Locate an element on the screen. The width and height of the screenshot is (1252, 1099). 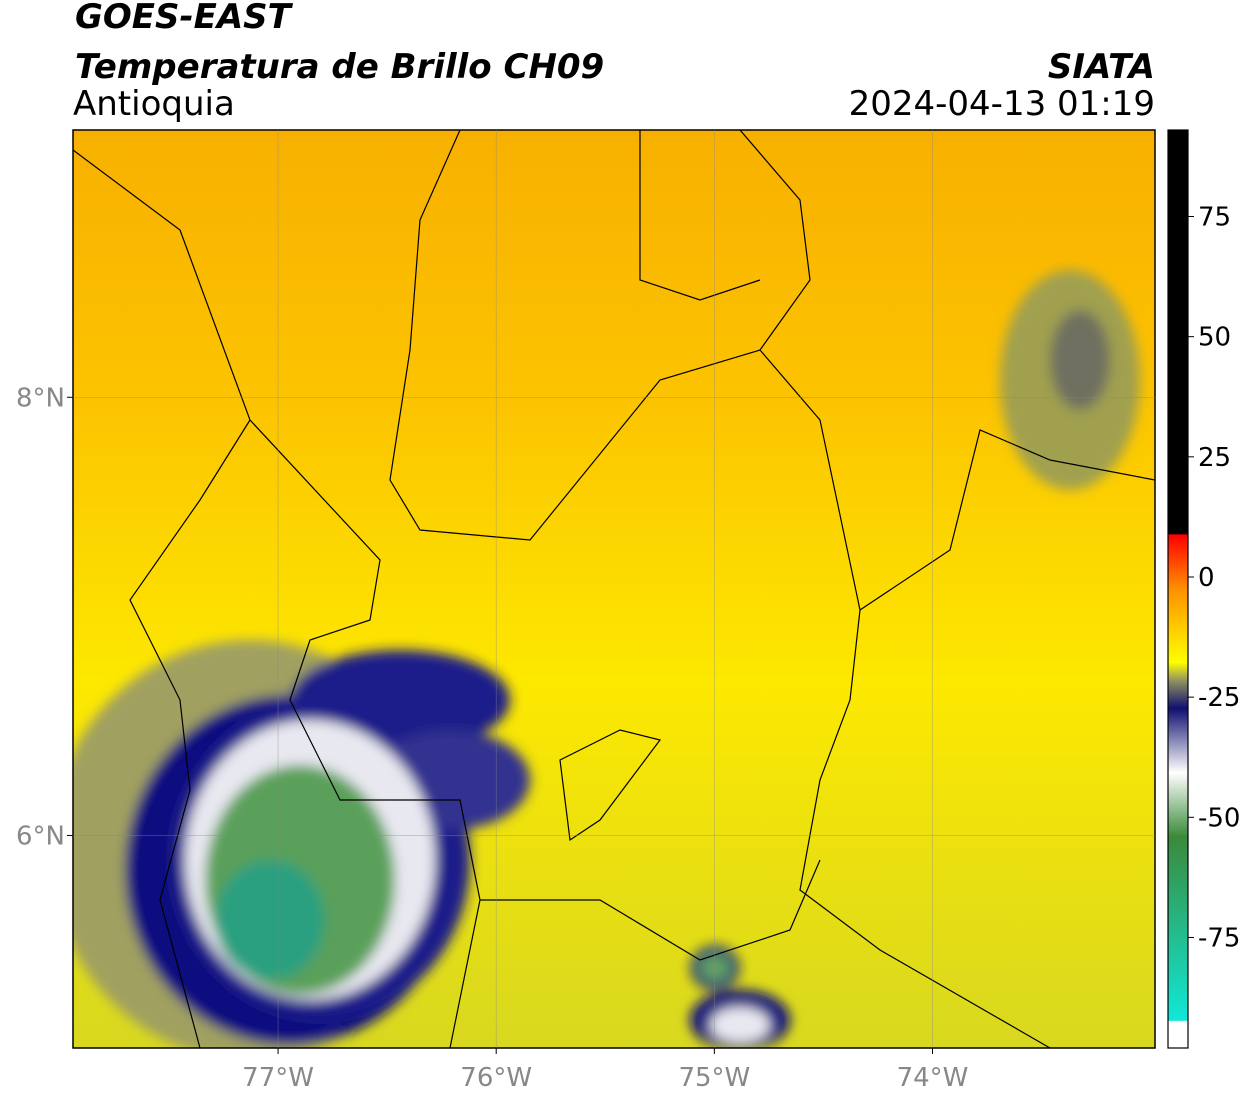
satellite-title: GOES-EAST is located at coordinates (184, 18).